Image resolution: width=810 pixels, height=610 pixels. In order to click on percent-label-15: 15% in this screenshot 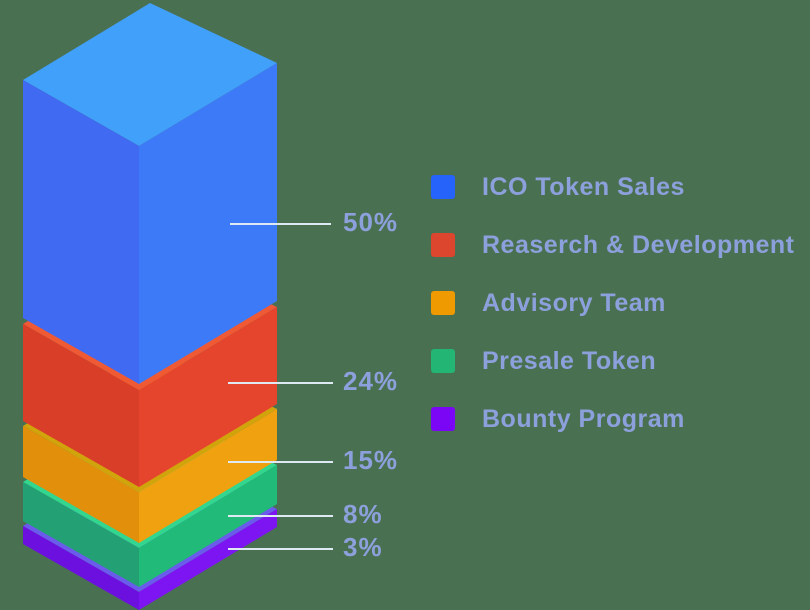, I will do `click(370, 460)`.